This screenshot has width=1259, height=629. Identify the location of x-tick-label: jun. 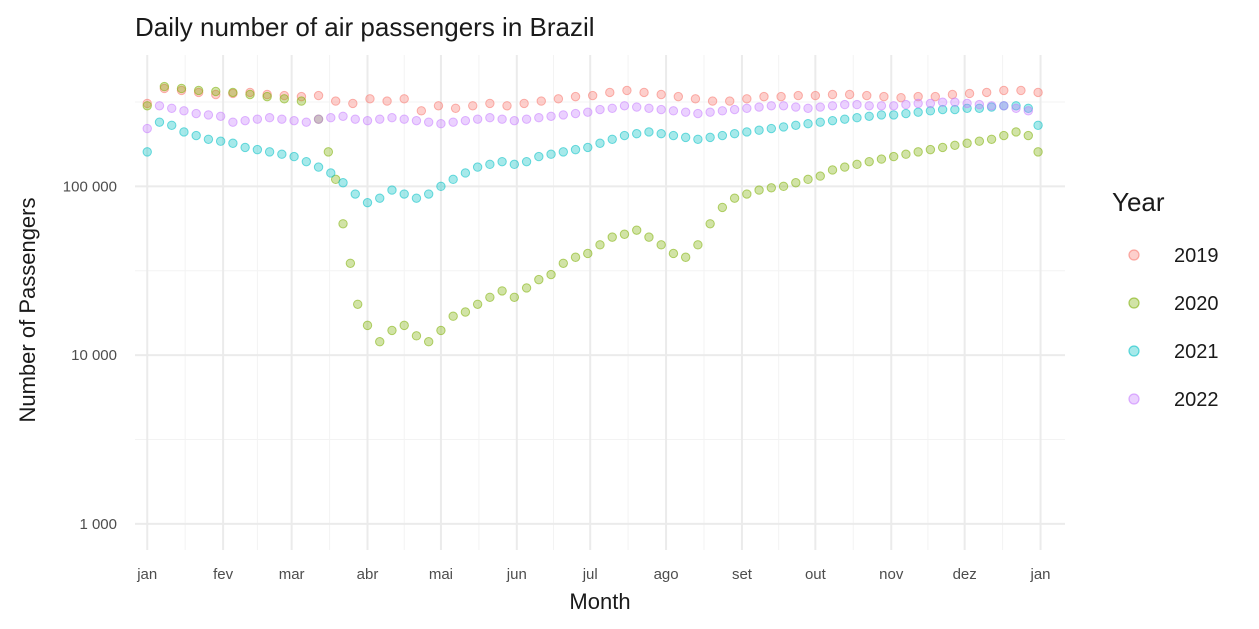
(516, 574).